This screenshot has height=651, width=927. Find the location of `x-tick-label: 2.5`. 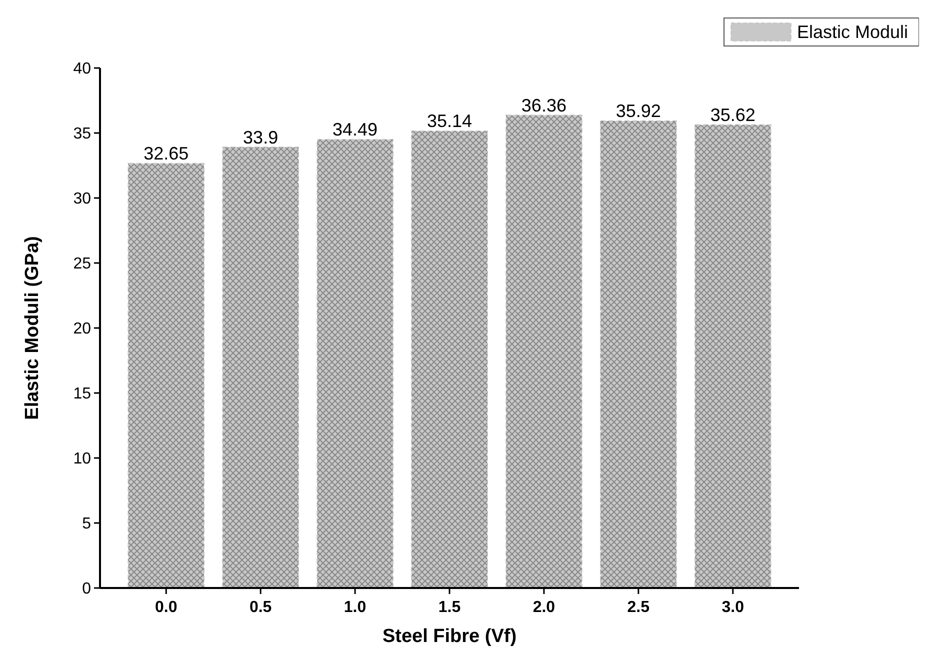

x-tick-label: 2.5 is located at coordinates (638, 607).